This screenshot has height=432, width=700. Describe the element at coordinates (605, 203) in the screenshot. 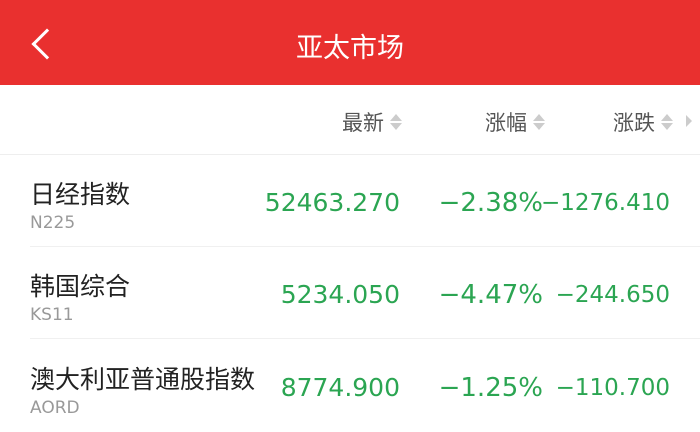

I see `change-value: −1276.410` at that location.